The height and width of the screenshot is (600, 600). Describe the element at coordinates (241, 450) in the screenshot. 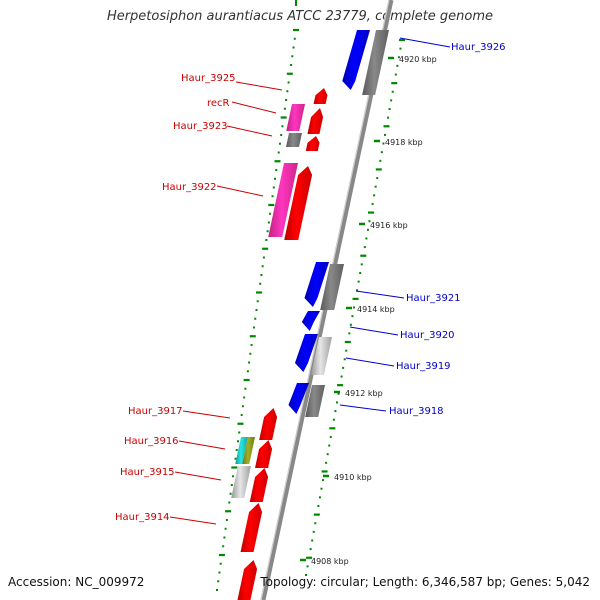

I see `gene-teal` at that location.